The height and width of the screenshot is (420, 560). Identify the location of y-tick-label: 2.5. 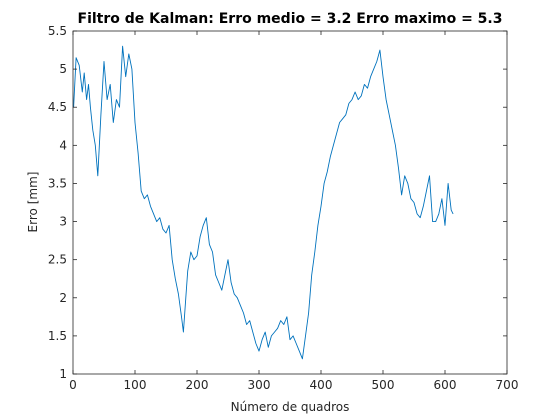
(57, 260).